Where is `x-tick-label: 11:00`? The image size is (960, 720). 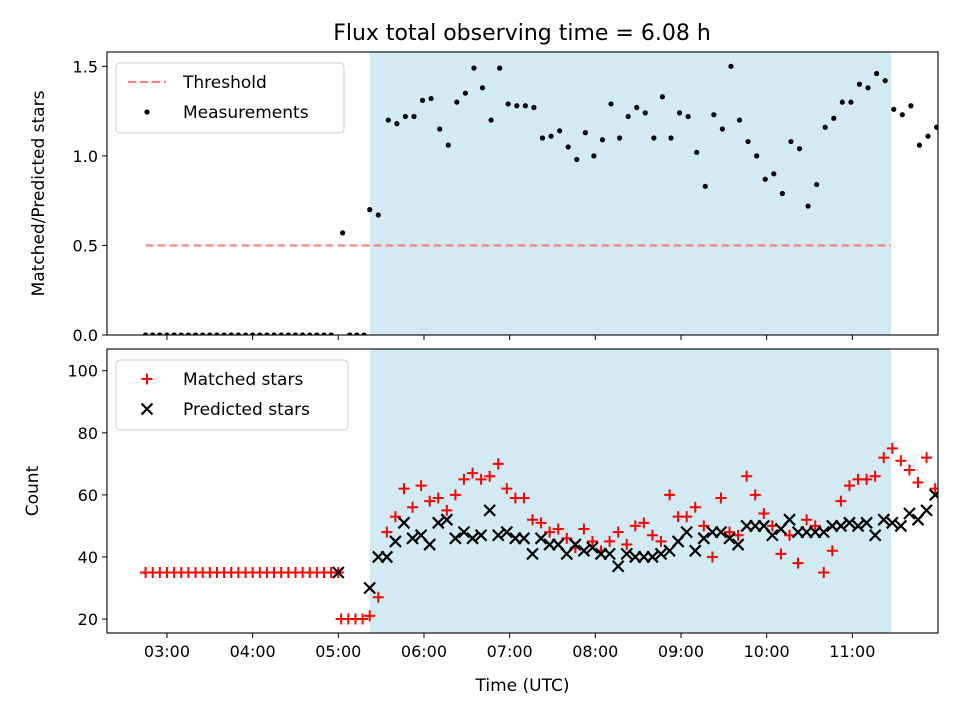 x-tick-label: 11:00 is located at coordinates (852, 651).